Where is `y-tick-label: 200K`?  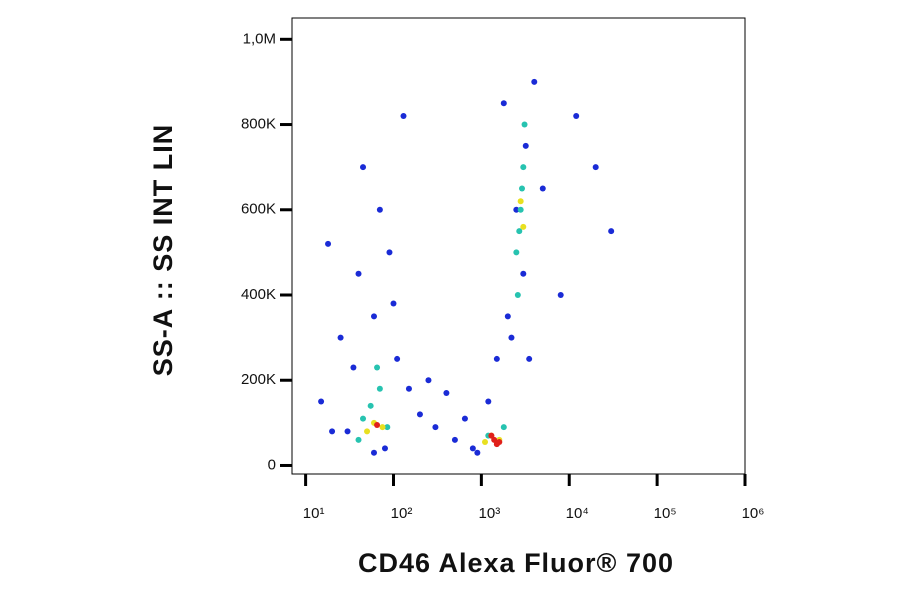 y-tick-label: 200K is located at coordinates (258, 379).